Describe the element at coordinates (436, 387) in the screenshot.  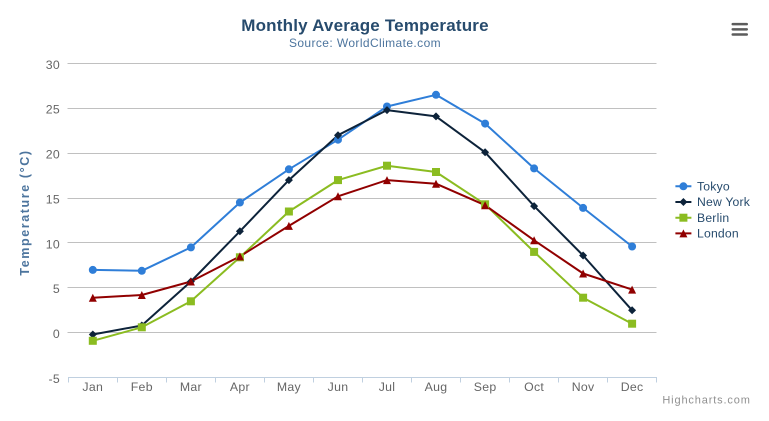
I see `svg-text: Aug` at that location.